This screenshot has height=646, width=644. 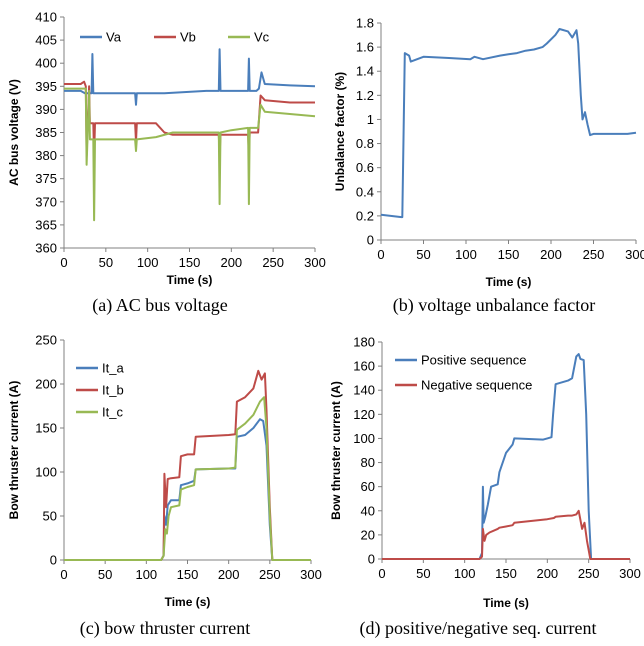 I want to click on legend-label: It_c, so click(x=112, y=412).